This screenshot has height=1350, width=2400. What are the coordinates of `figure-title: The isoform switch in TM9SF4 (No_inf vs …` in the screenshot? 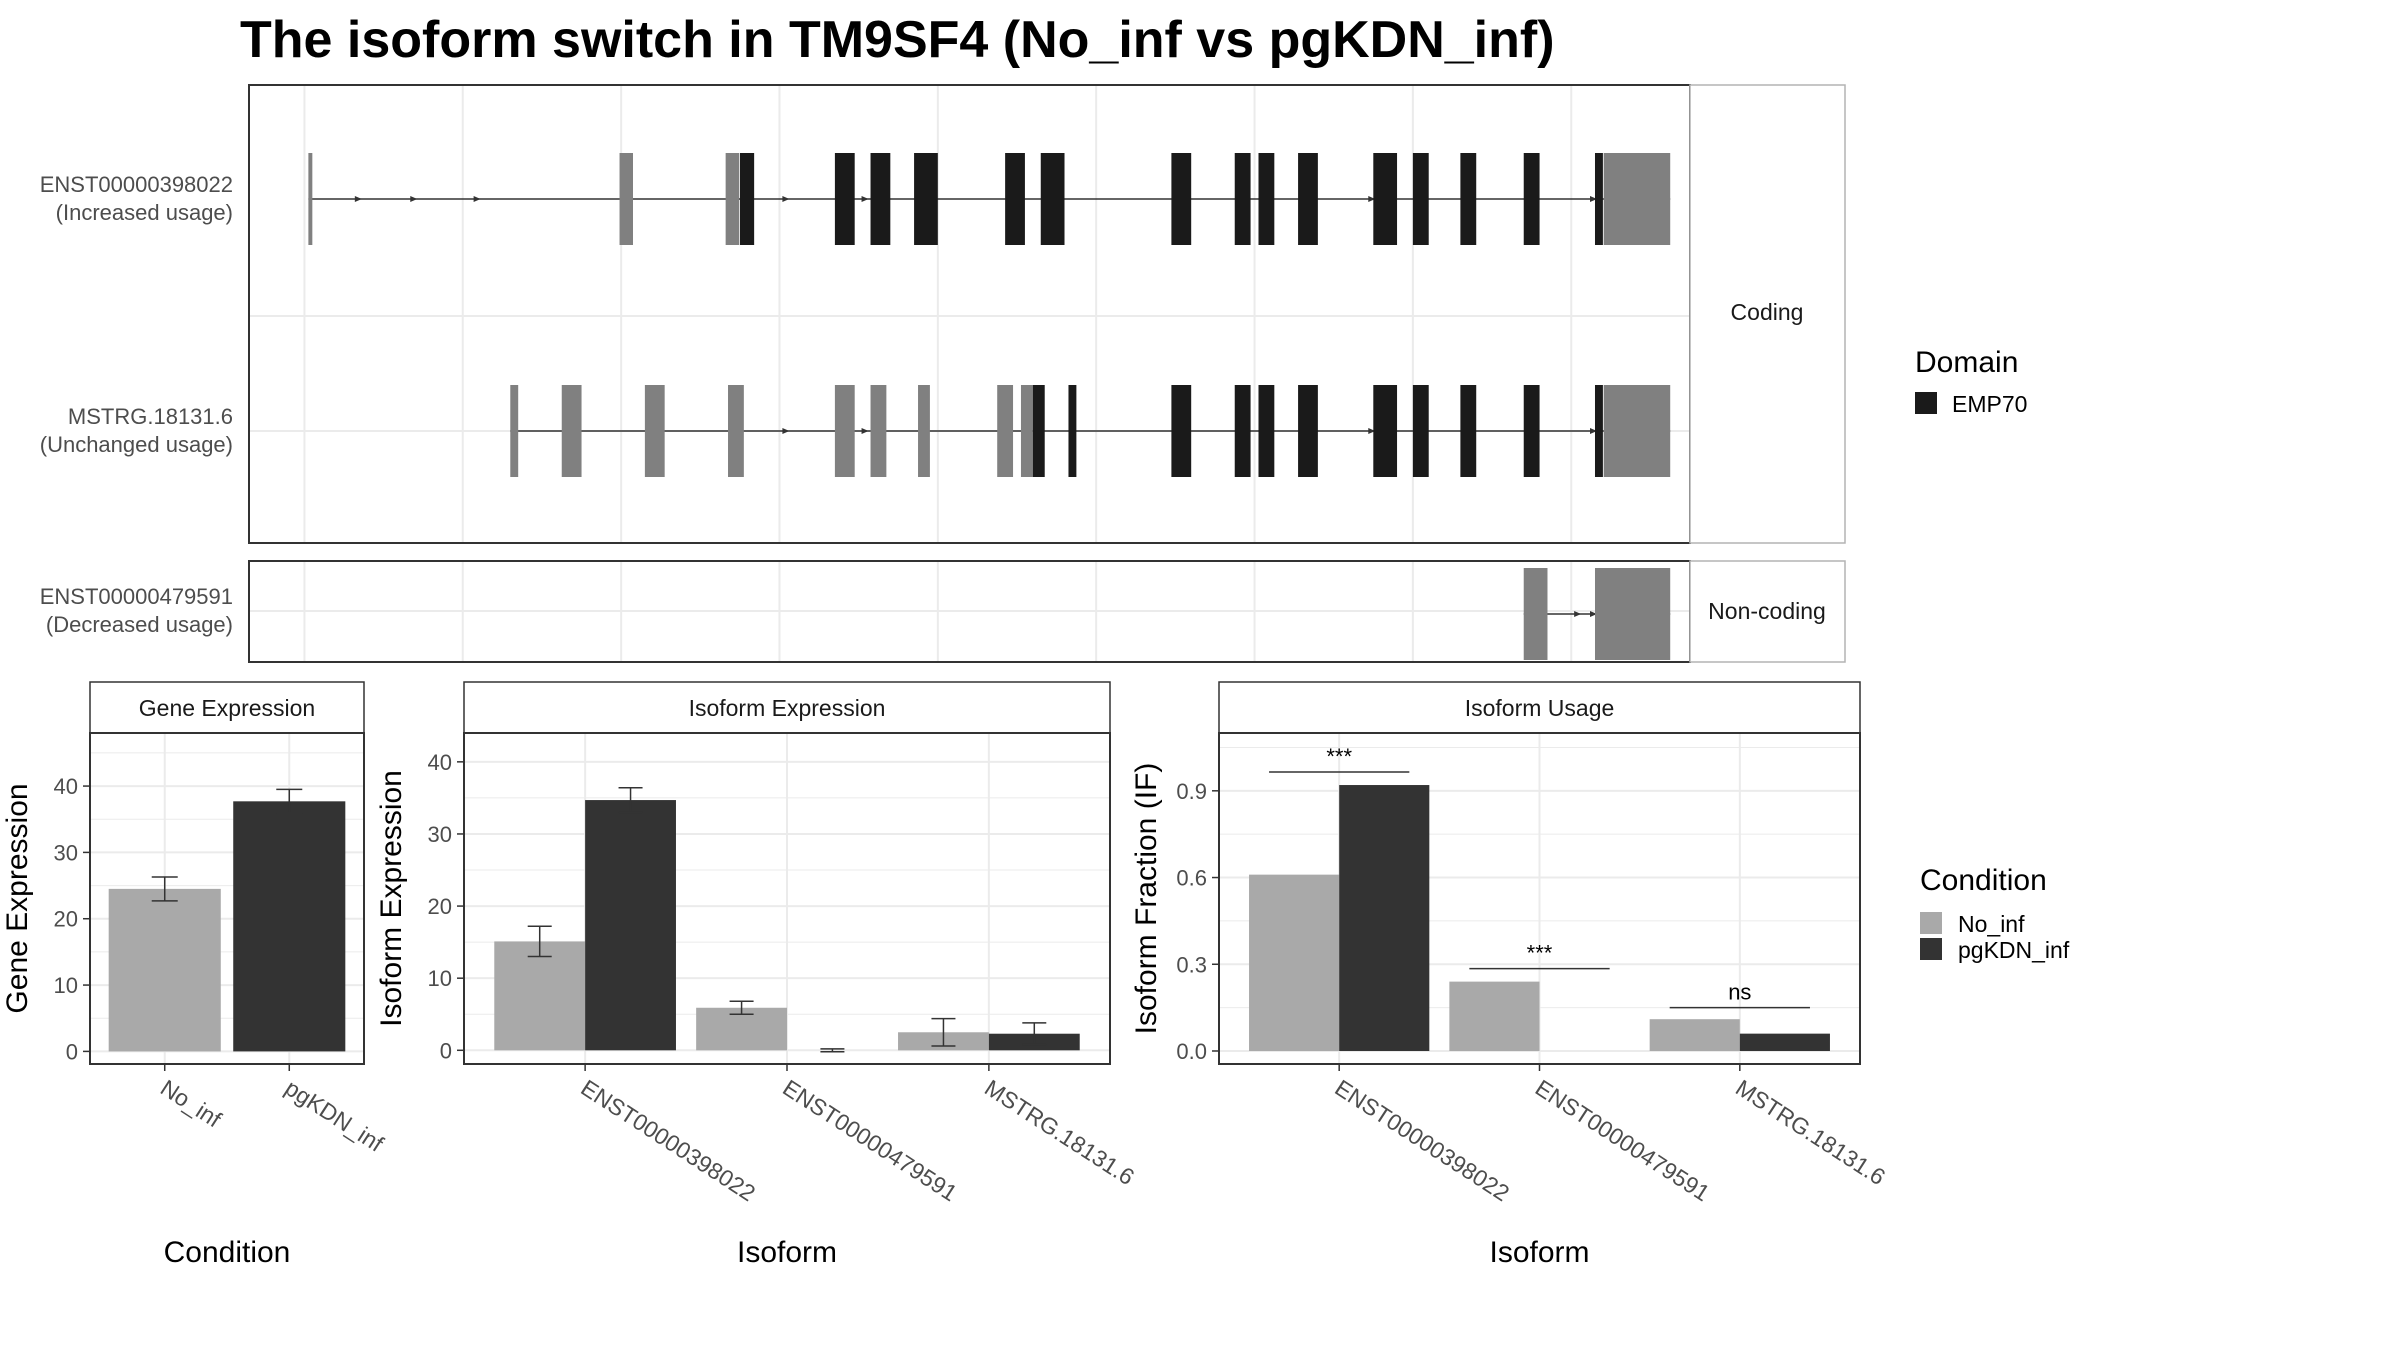 It's located at (897, 40).